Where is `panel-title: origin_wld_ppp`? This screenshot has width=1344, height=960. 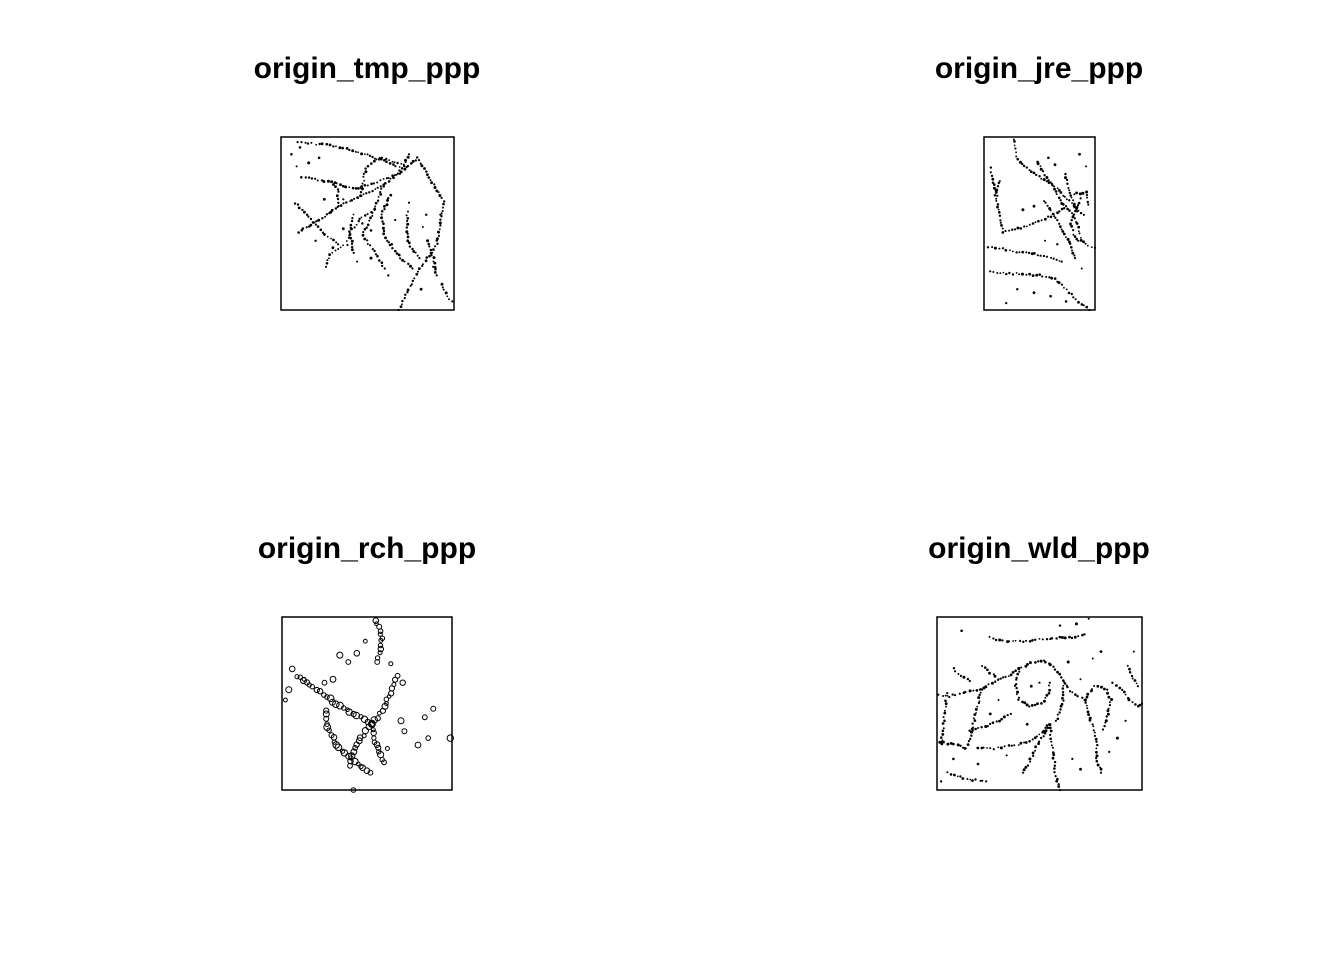 panel-title: origin_wld_ppp is located at coordinates (1039, 548).